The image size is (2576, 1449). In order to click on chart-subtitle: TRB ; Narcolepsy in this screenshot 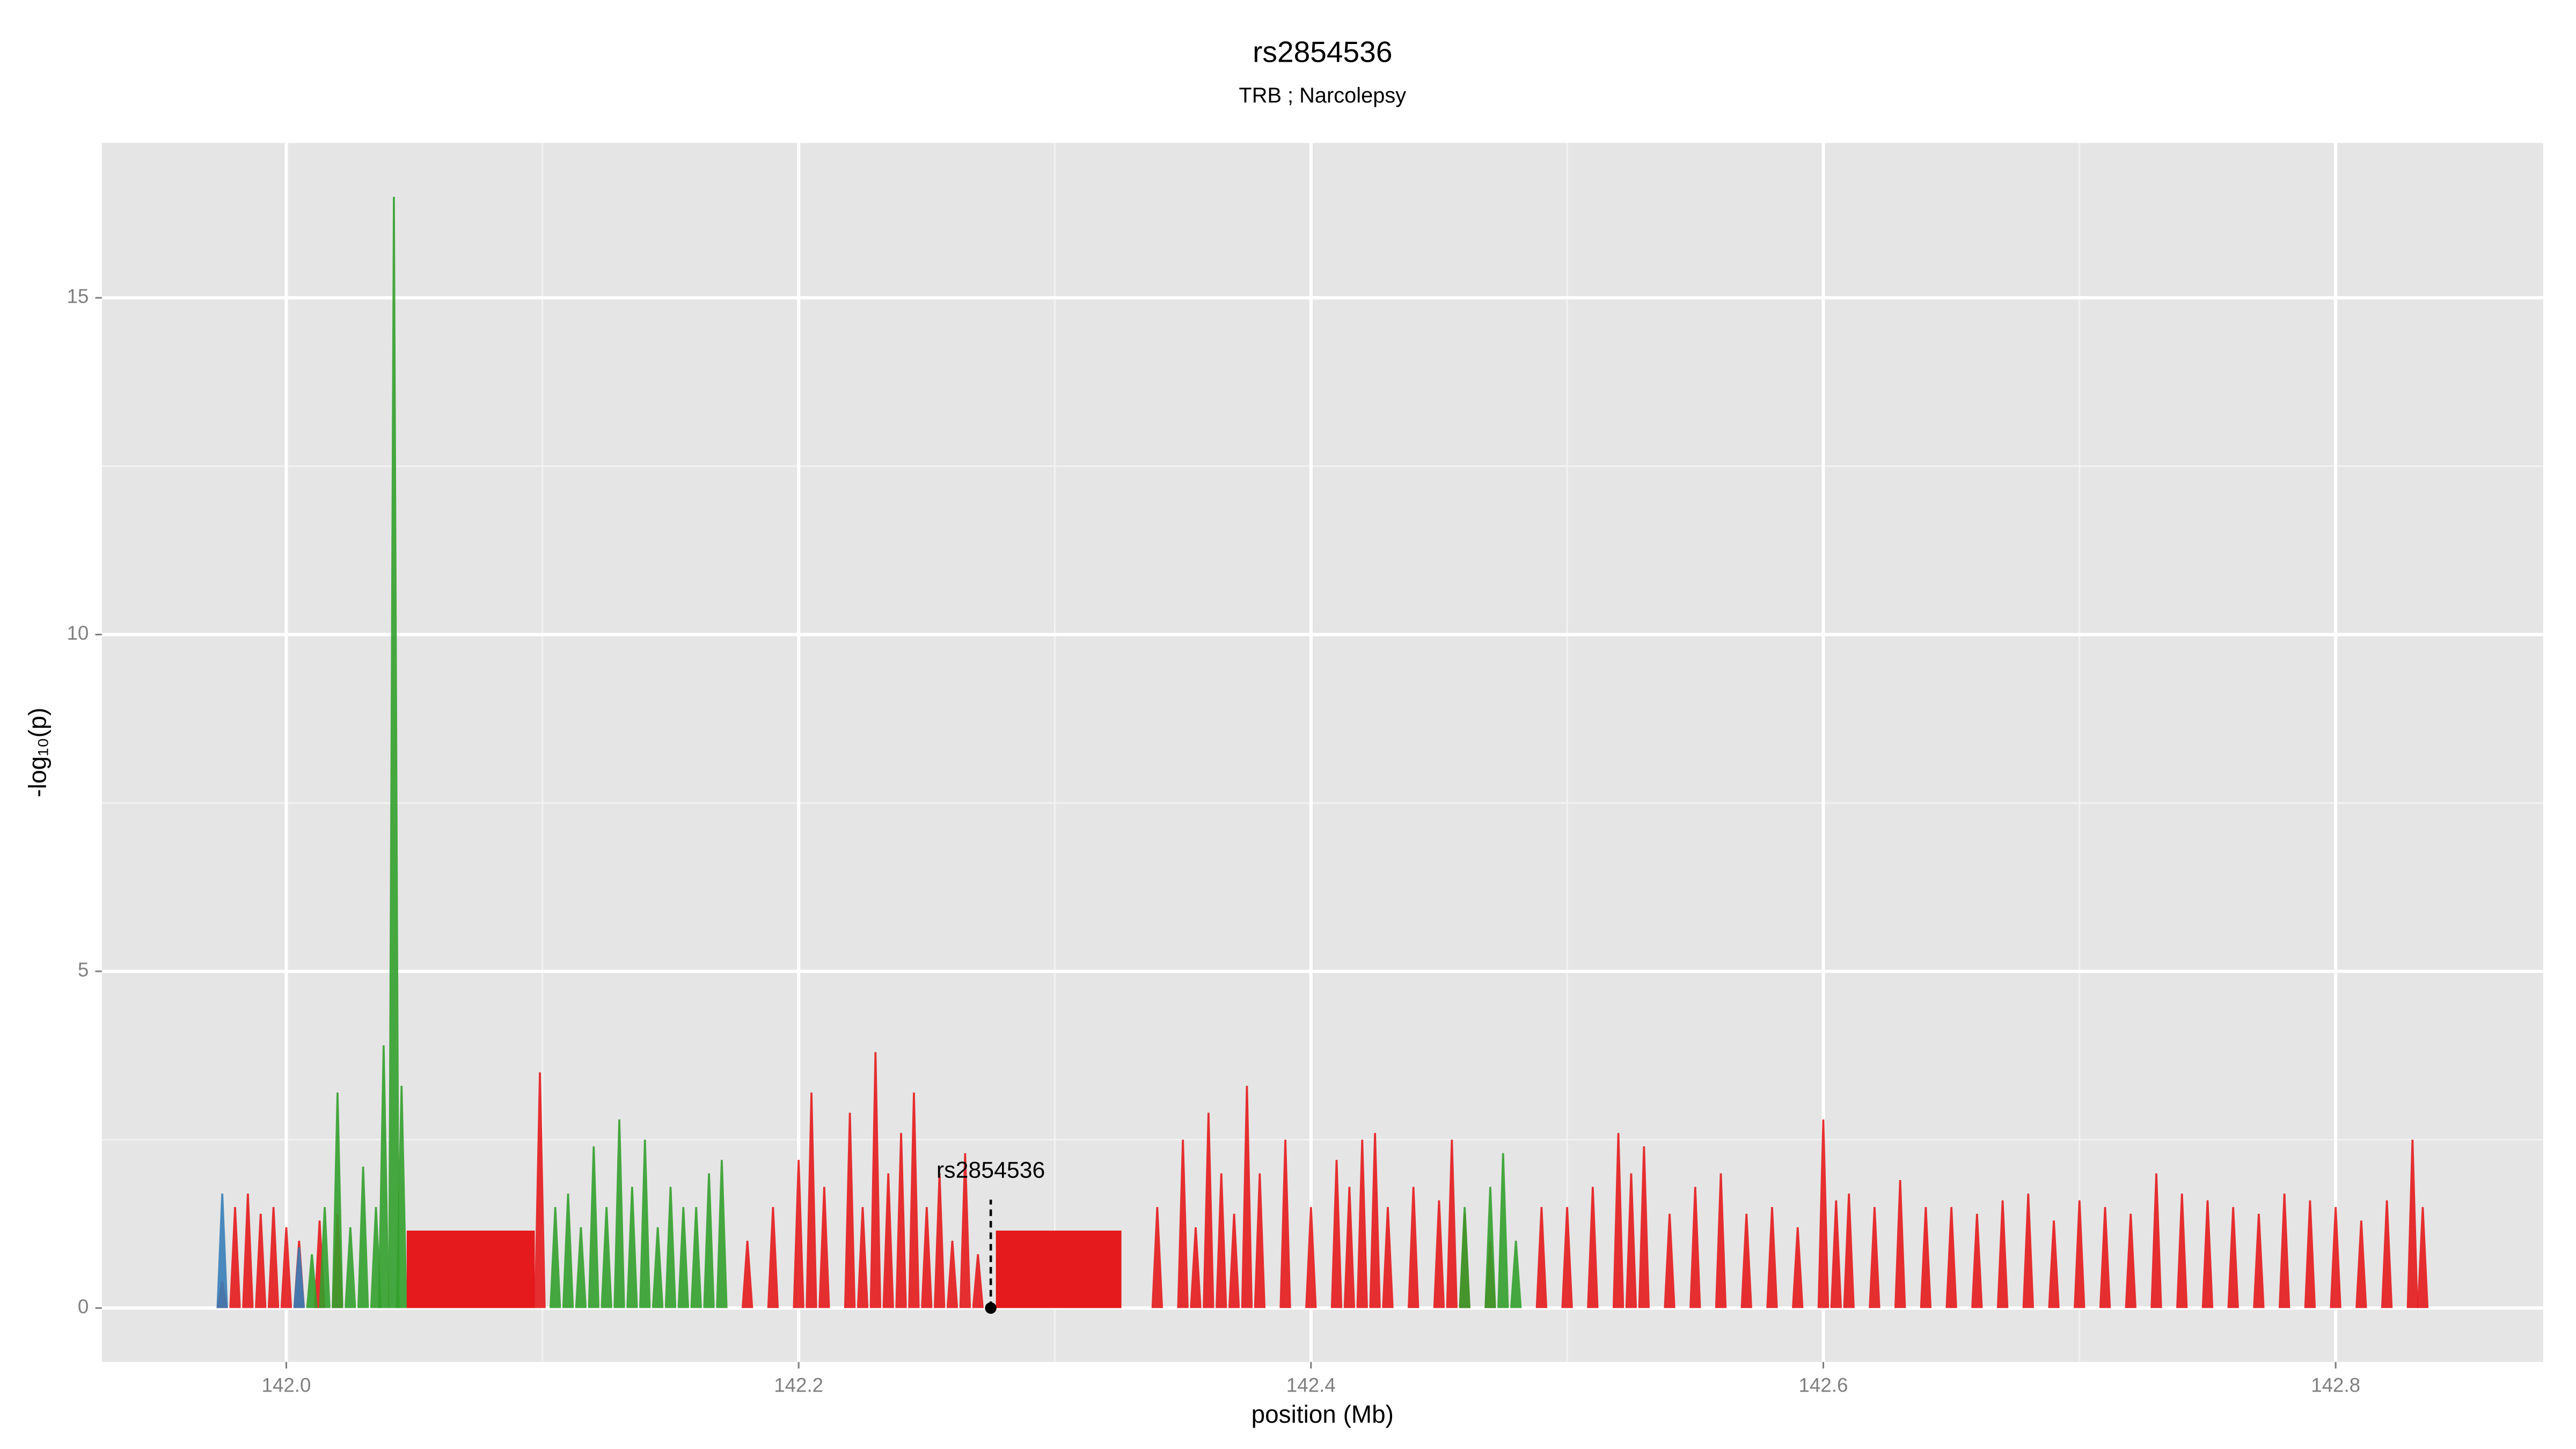, I will do `click(1322, 95)`.